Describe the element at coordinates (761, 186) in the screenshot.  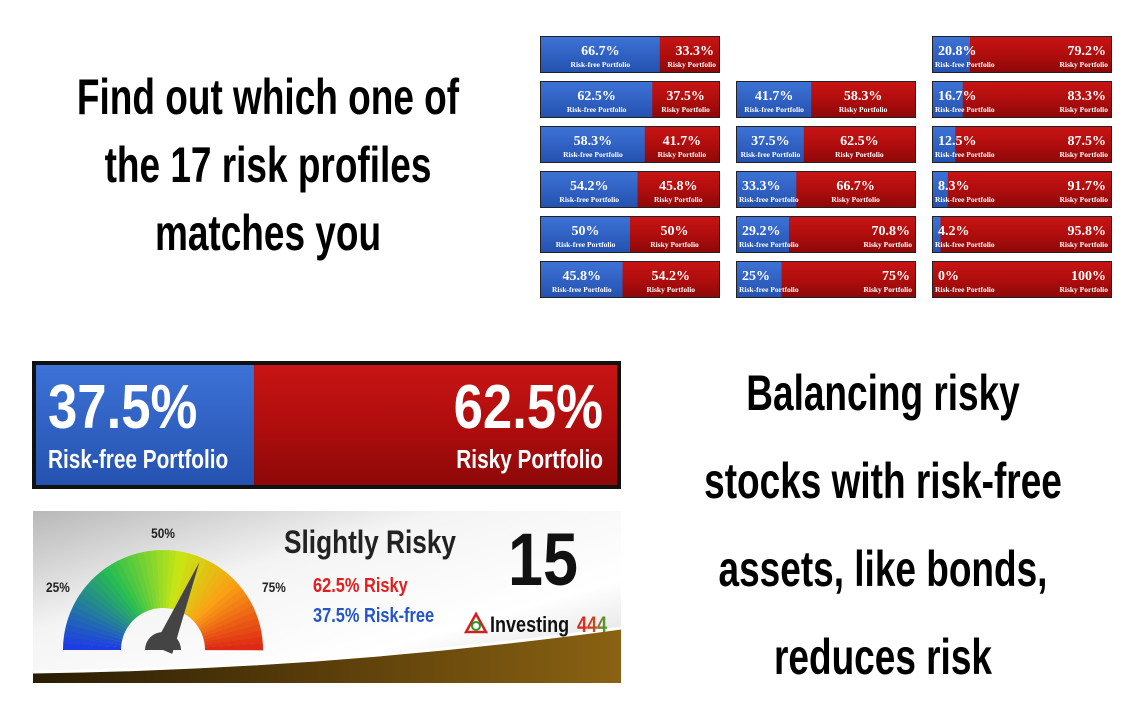
I see `risk-free-percent: 33.3%` at that location.